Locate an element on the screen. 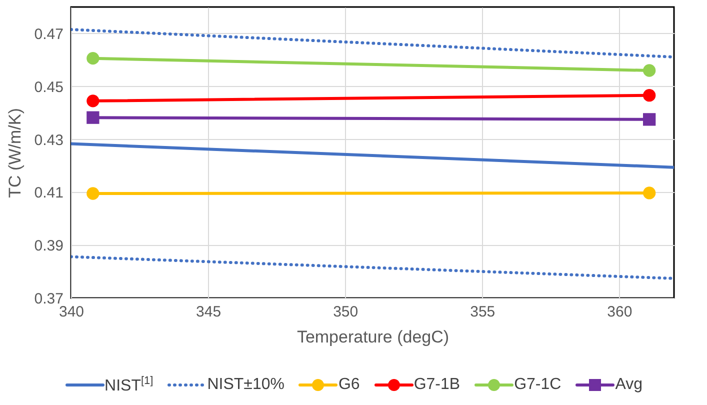 The height and width of the screenshot is (405, 707). legend-label: G7-1B is located at coordinates (437, 385).